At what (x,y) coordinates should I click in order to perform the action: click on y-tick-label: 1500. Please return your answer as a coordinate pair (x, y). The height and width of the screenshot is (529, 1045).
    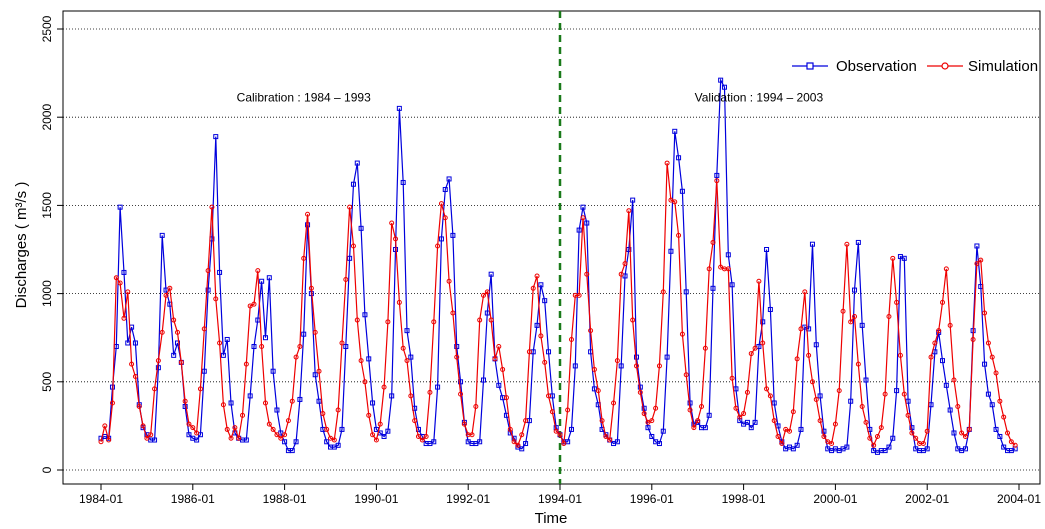
    Looking at the image, I should click on (47, 205).